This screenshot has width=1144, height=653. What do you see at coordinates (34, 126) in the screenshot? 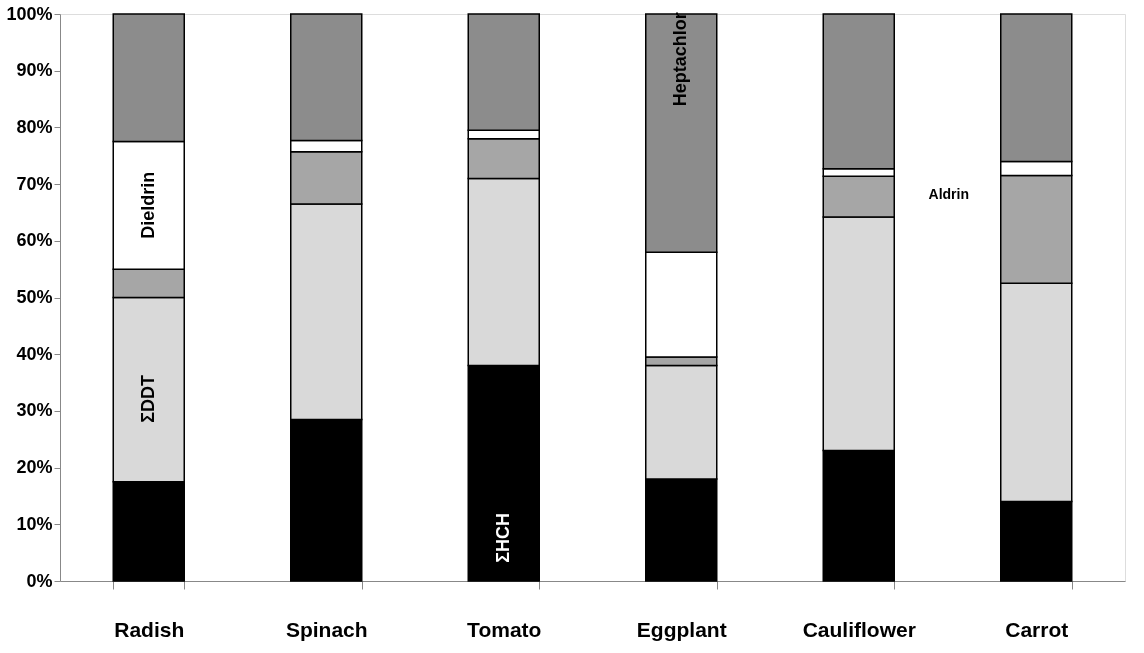
I see `y-tick-label: 80%` at bounding box center [34, 126].